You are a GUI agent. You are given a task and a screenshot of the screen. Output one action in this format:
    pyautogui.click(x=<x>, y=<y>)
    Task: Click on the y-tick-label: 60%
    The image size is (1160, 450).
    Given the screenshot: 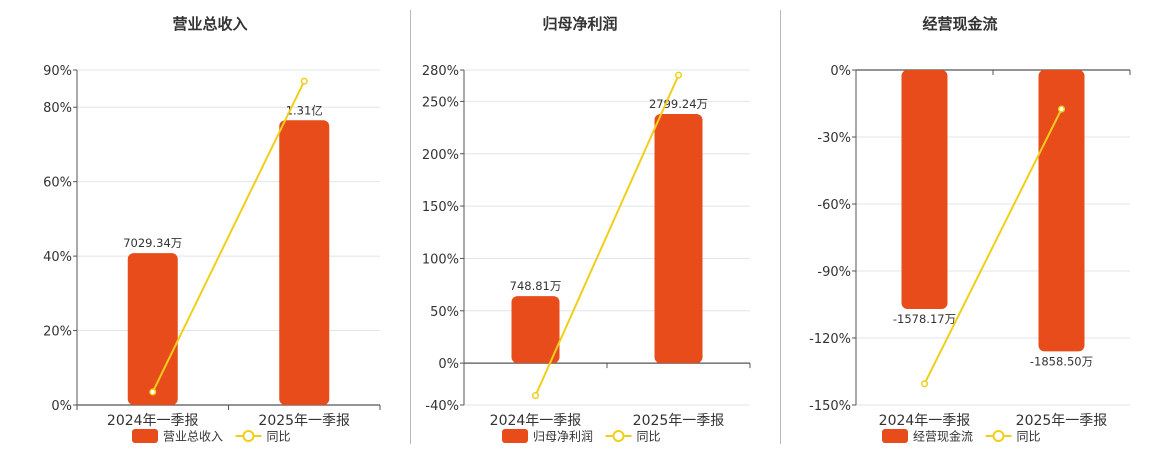 What is the action you would take?
    pyautogui.click(x=57, y=183)
    